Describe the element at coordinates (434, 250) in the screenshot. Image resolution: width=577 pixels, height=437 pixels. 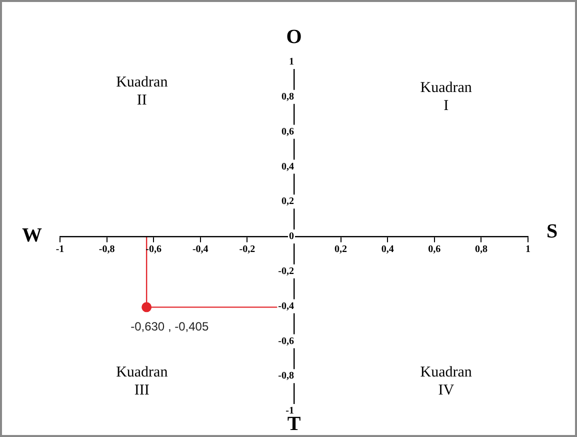
I see `x-tick-label: 0,6` at that location.